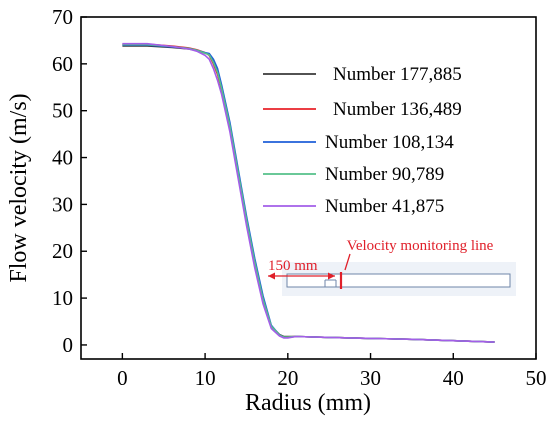 The image size is (550, 424). What do you see at coordinates (69, 181) in the screenshot?
I see `y-axis-ticks: 0 10 20 30 40 50 60 70` at bounding box center [69, 181].